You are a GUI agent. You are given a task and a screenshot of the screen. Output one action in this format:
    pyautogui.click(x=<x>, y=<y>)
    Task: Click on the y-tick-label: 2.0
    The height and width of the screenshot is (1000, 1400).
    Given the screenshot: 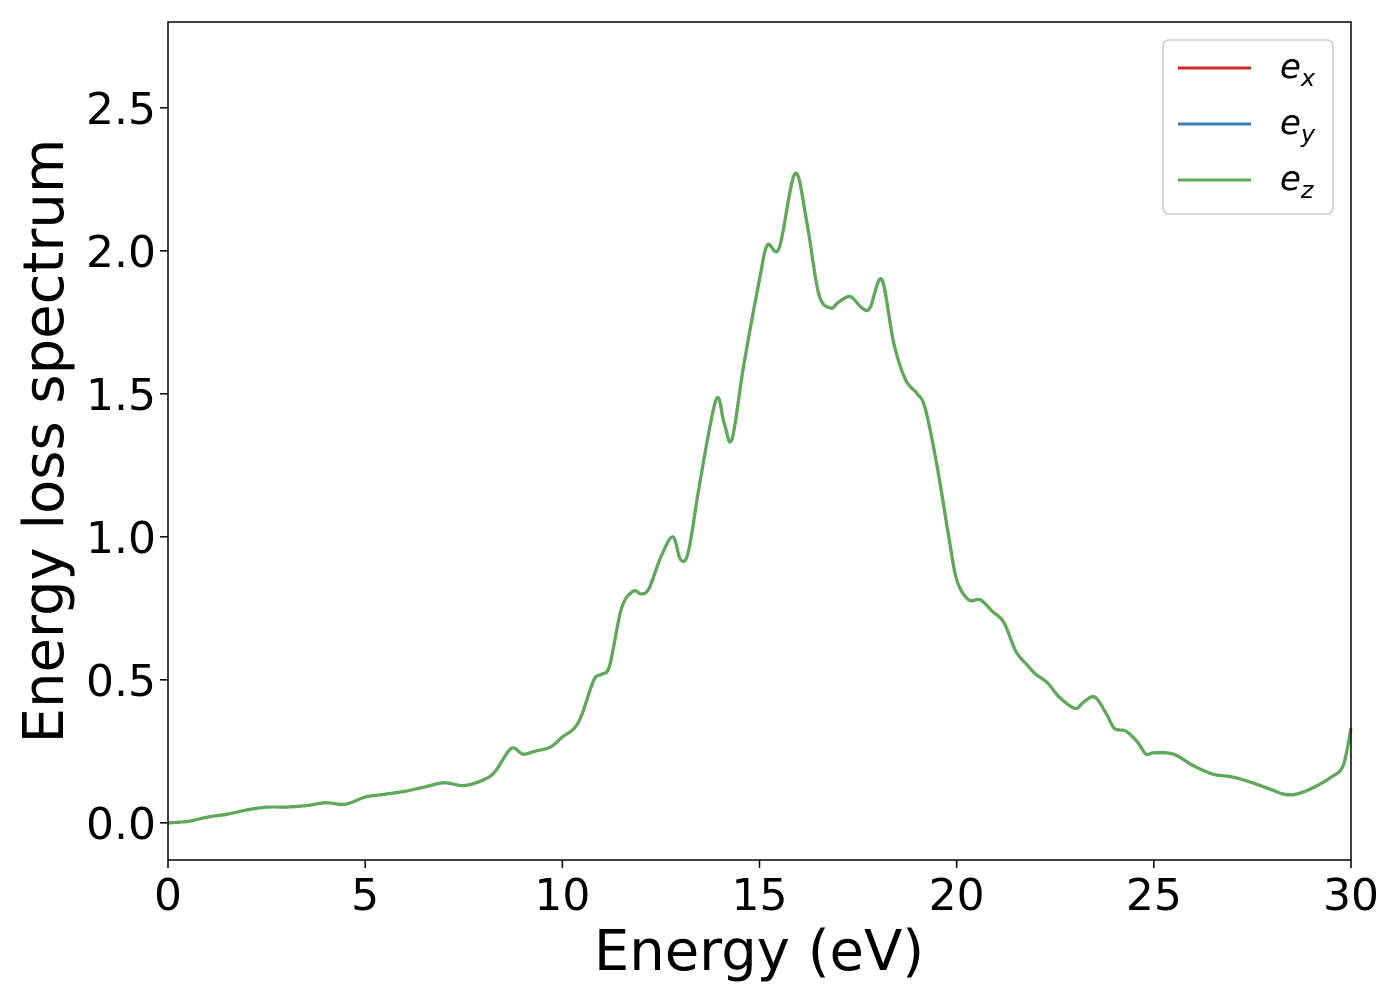 What is the action you would take?
    pyautogui.click(x=121, y=252)
    